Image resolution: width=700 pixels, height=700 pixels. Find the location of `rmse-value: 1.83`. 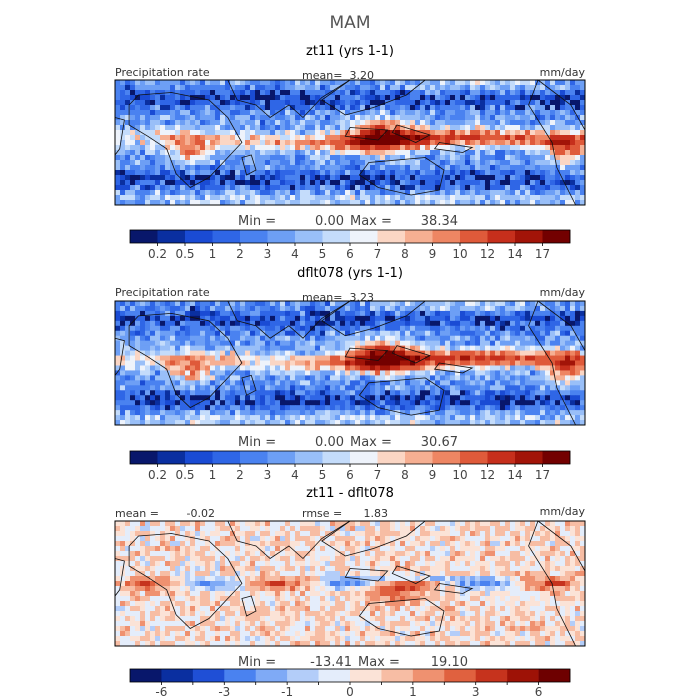

rmse-value: 1.83 is located at coordinates (376, 513).